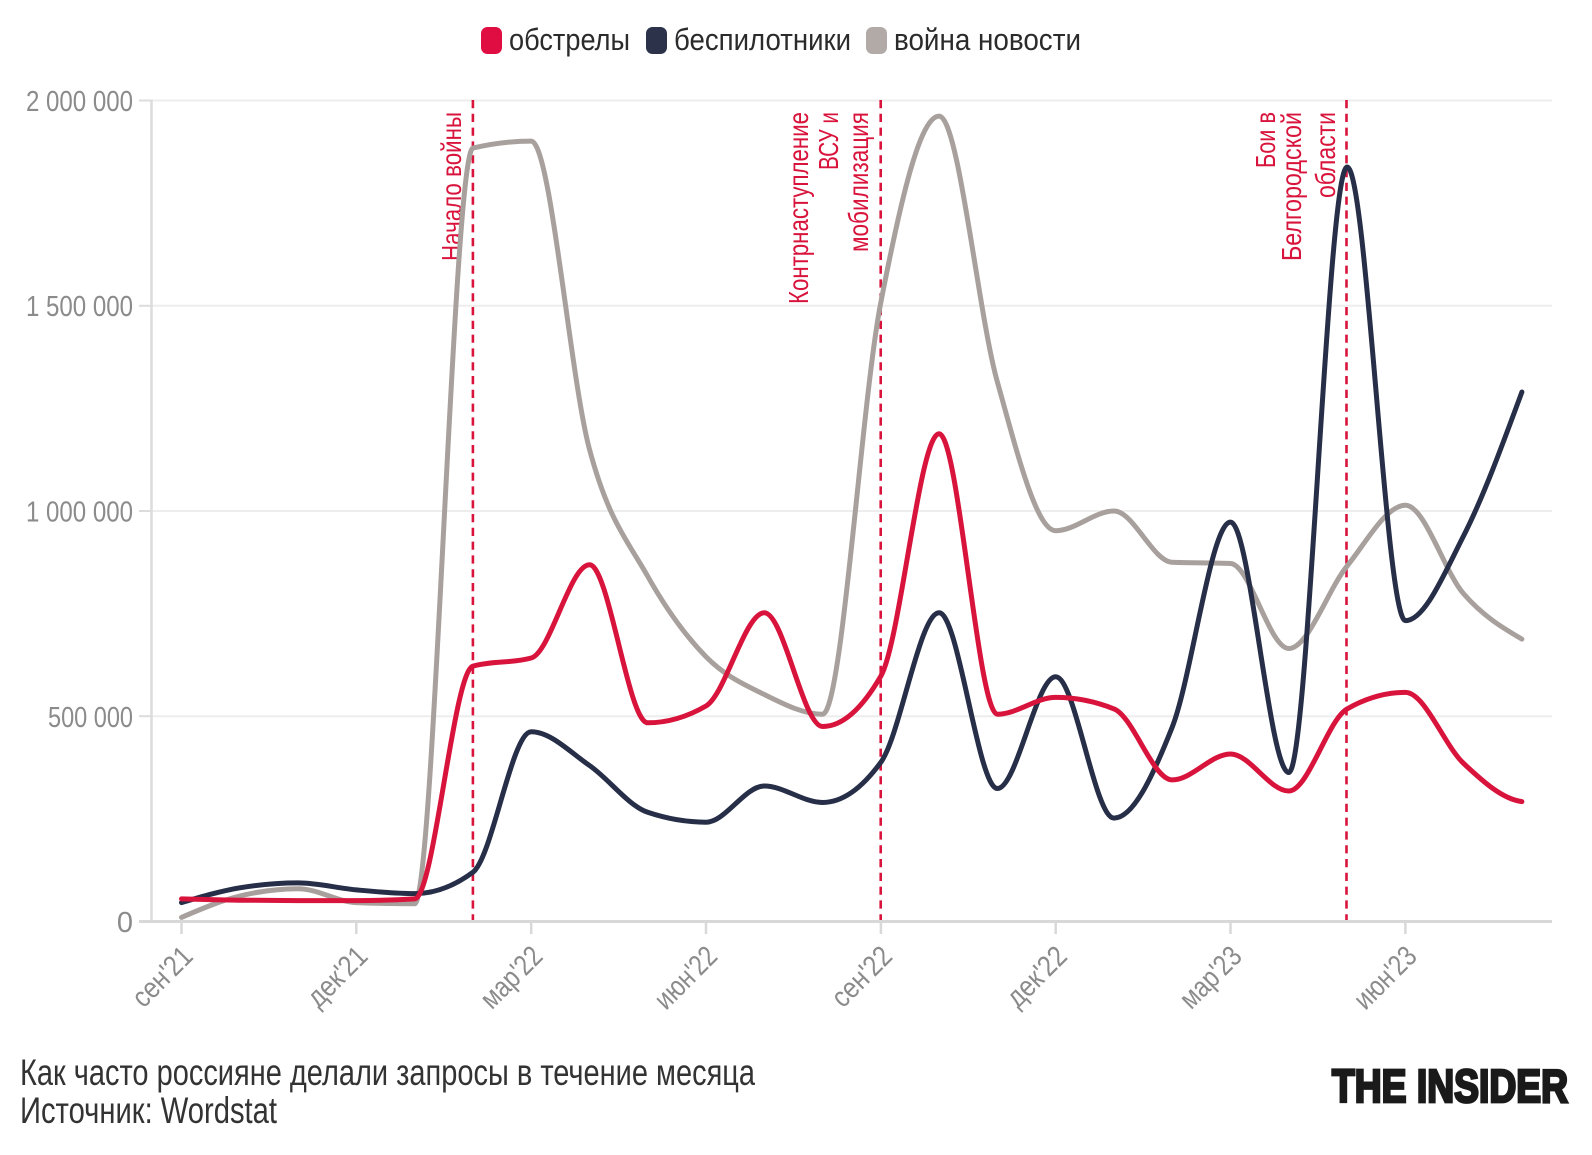 Image resolution: width=1592 pixels, height=1155 pixels. Describe the element at coordinates (569, 39) in the screenshot. I see `svg-text: обстрелы` at that location.